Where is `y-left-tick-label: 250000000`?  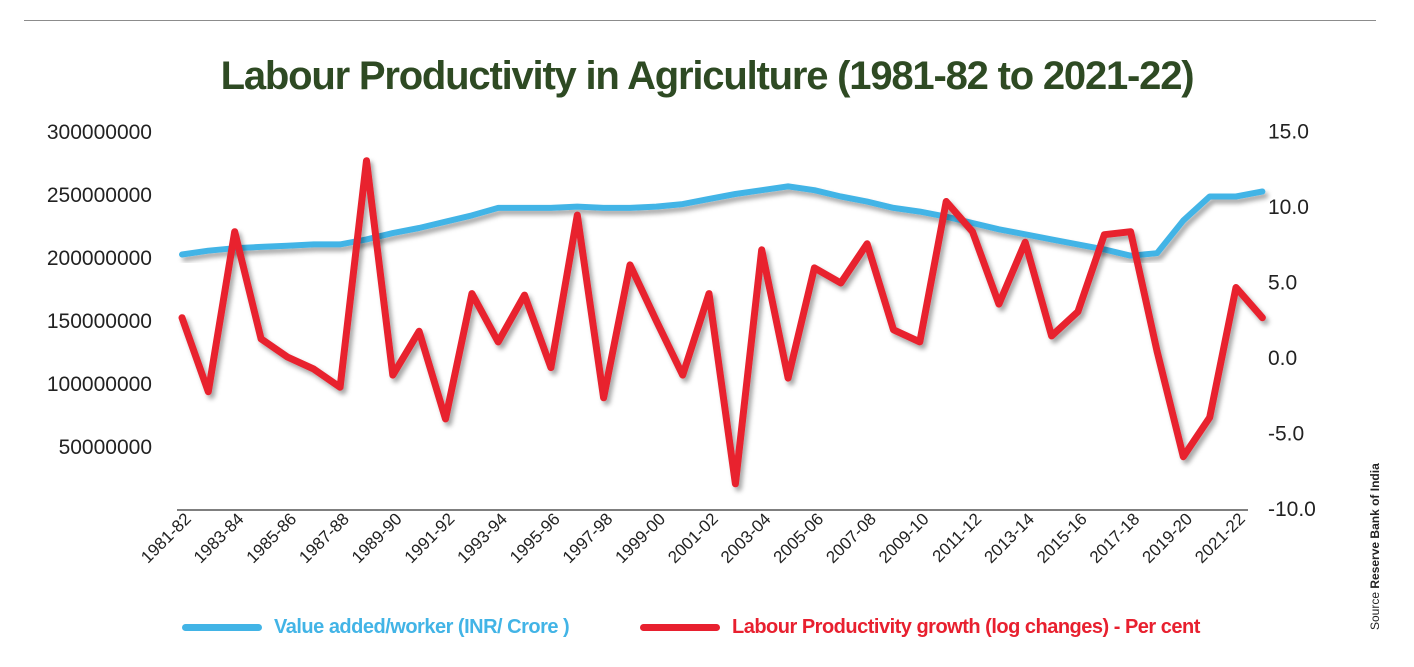
y-left-tick-label: 250000000 is located at coordinates (99, 195).